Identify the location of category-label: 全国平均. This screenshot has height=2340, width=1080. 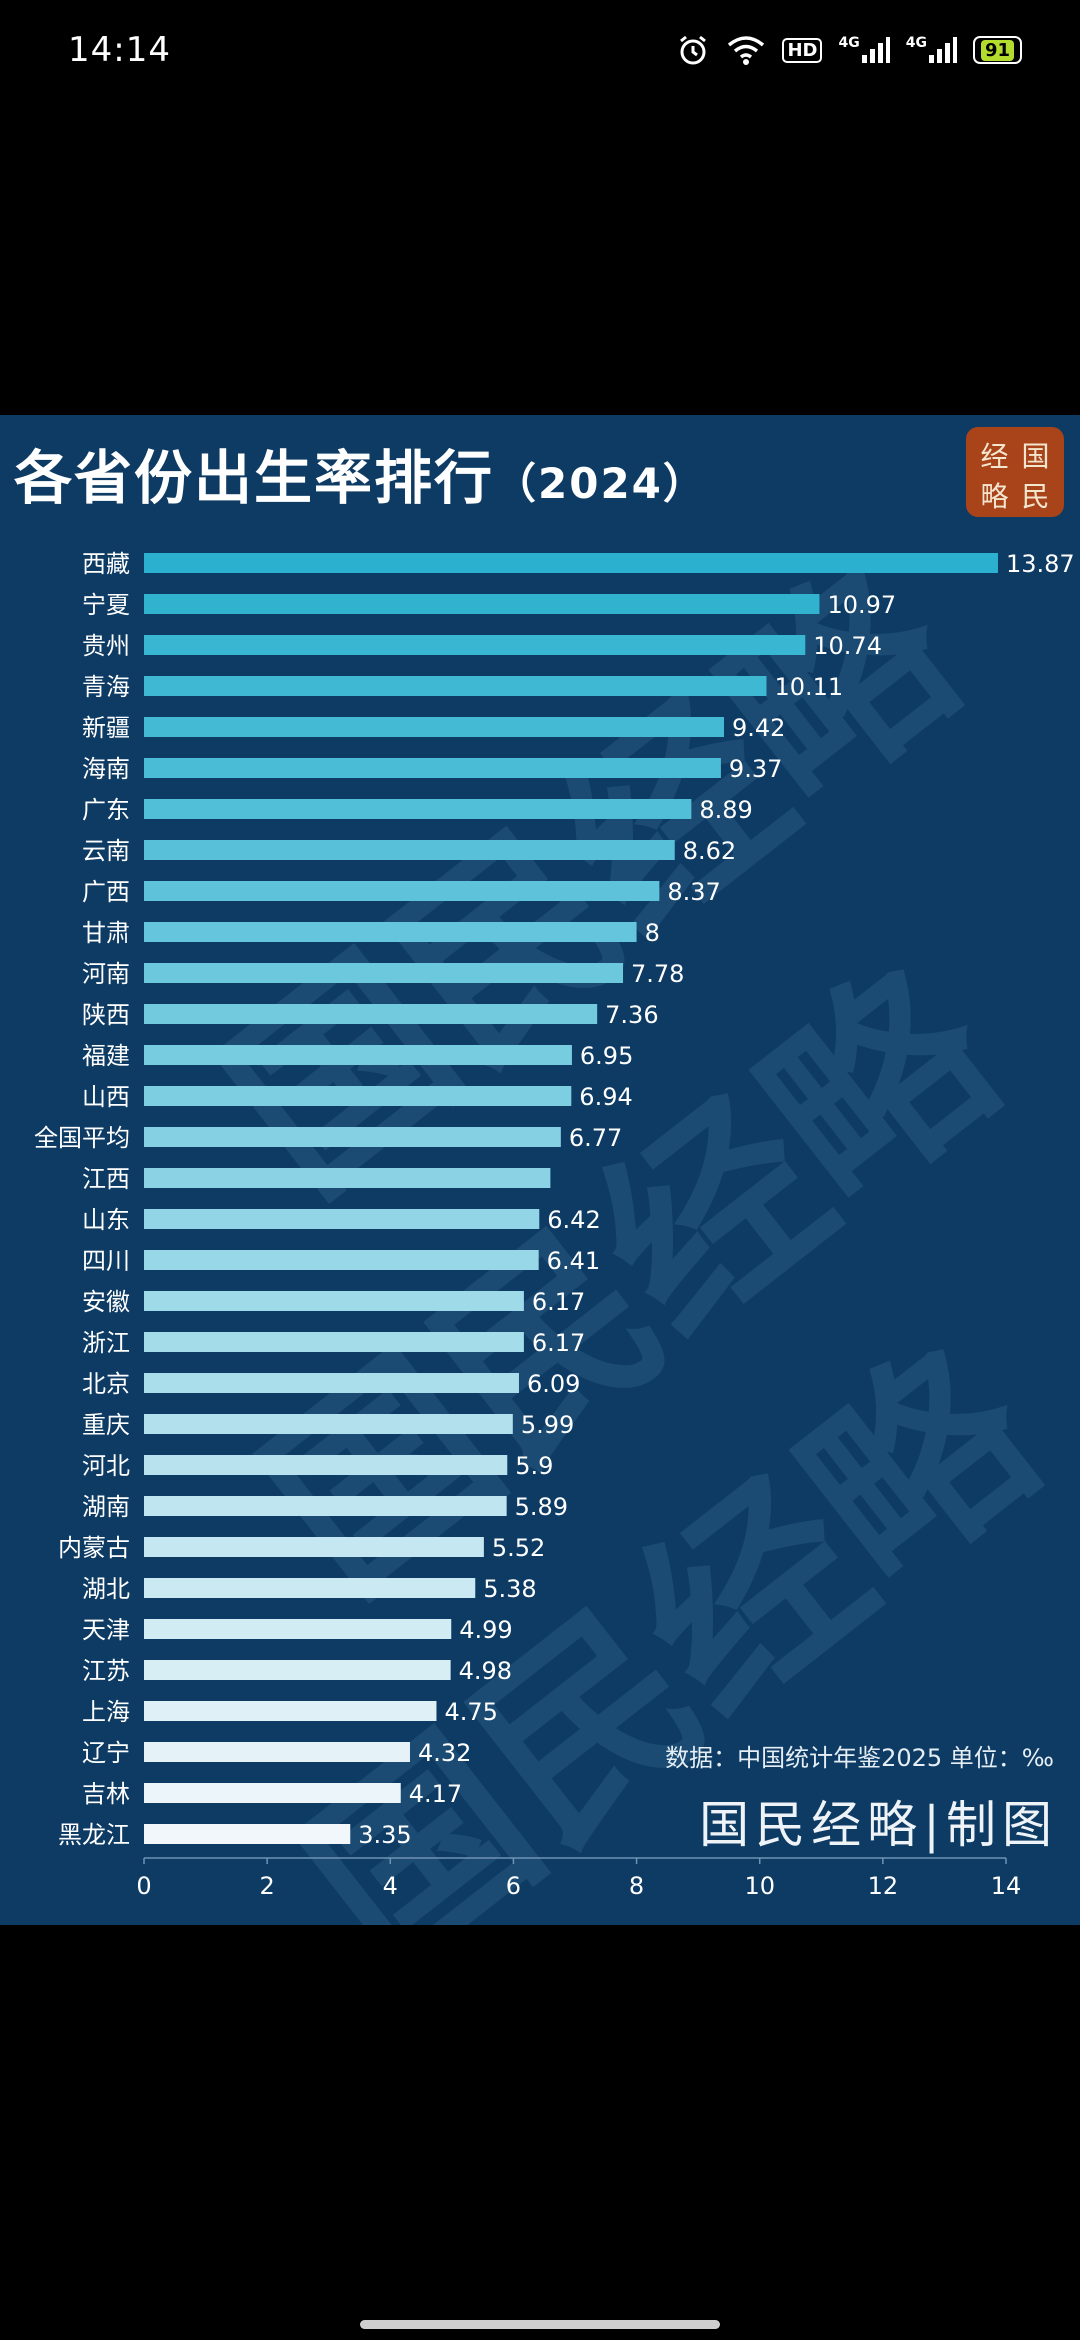
(82, 1138).